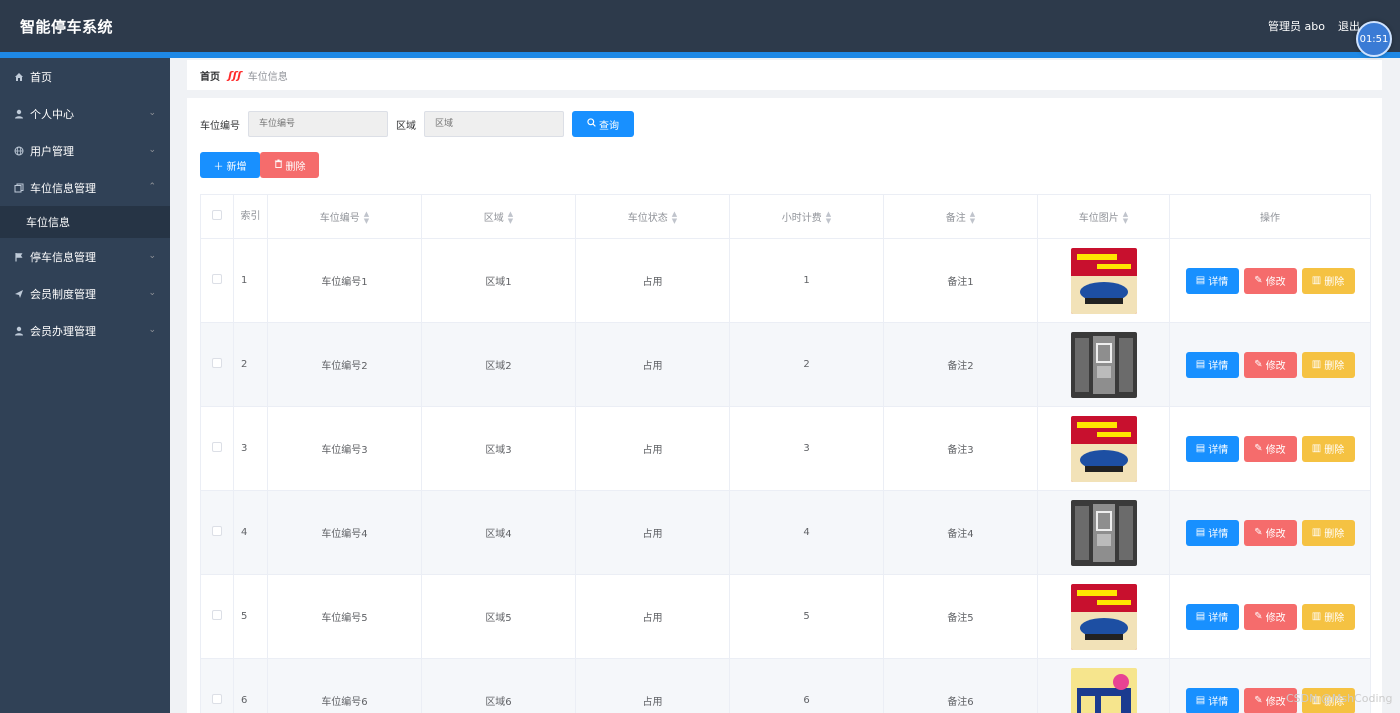 This screenshot has height=713, width=1400. I want to click on breadcrumb-home: 首页, so click(210, 77).